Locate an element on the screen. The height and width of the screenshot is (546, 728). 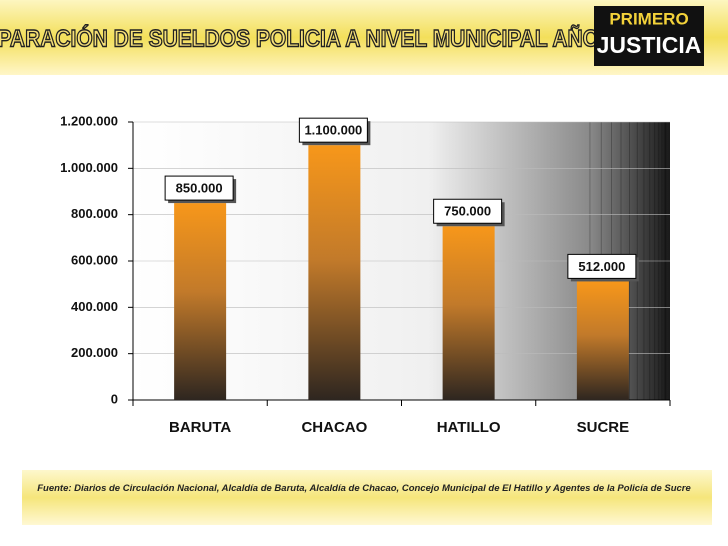
footer-banner is located at coordinates (367, 497).